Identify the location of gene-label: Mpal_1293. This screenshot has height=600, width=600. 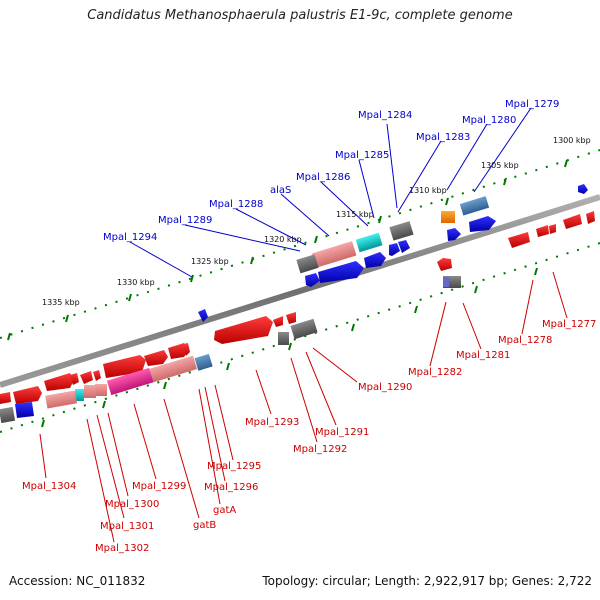
(272, 422).